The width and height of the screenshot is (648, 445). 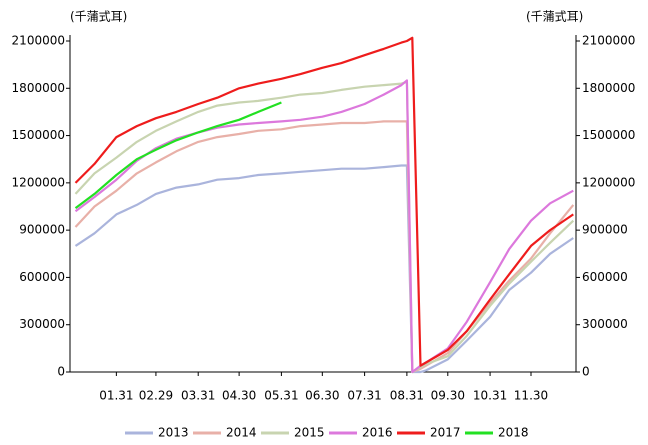 I want to click on x-tick-label: 08.31, so click(x=407, y=396).